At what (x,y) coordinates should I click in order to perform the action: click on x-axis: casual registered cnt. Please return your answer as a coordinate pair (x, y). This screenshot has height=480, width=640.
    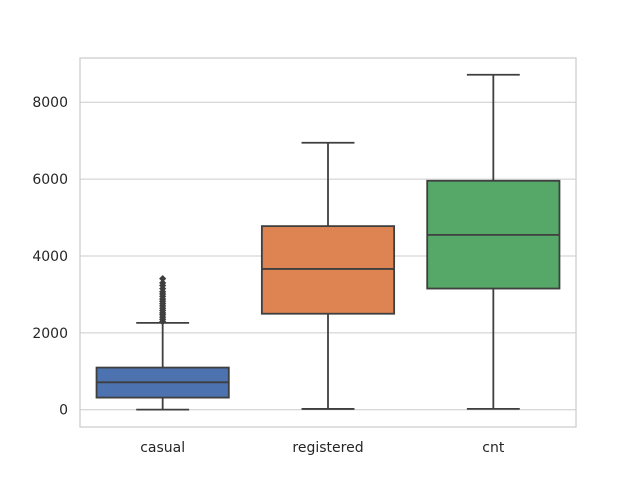
    Looking at the image, I should click on (322, 448).